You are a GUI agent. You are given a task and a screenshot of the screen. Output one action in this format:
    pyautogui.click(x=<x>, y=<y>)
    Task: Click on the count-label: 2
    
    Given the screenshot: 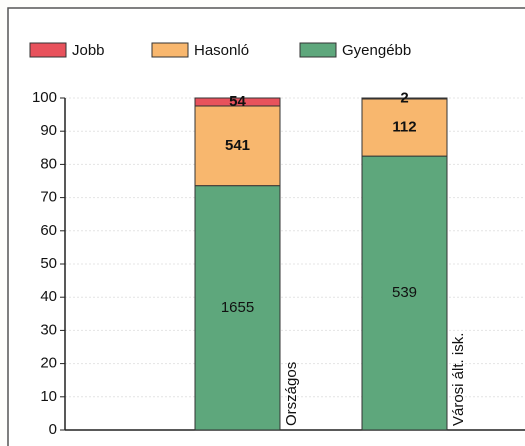 What is the action you would take?
    pyautogui.click(x=404, y=97)
    